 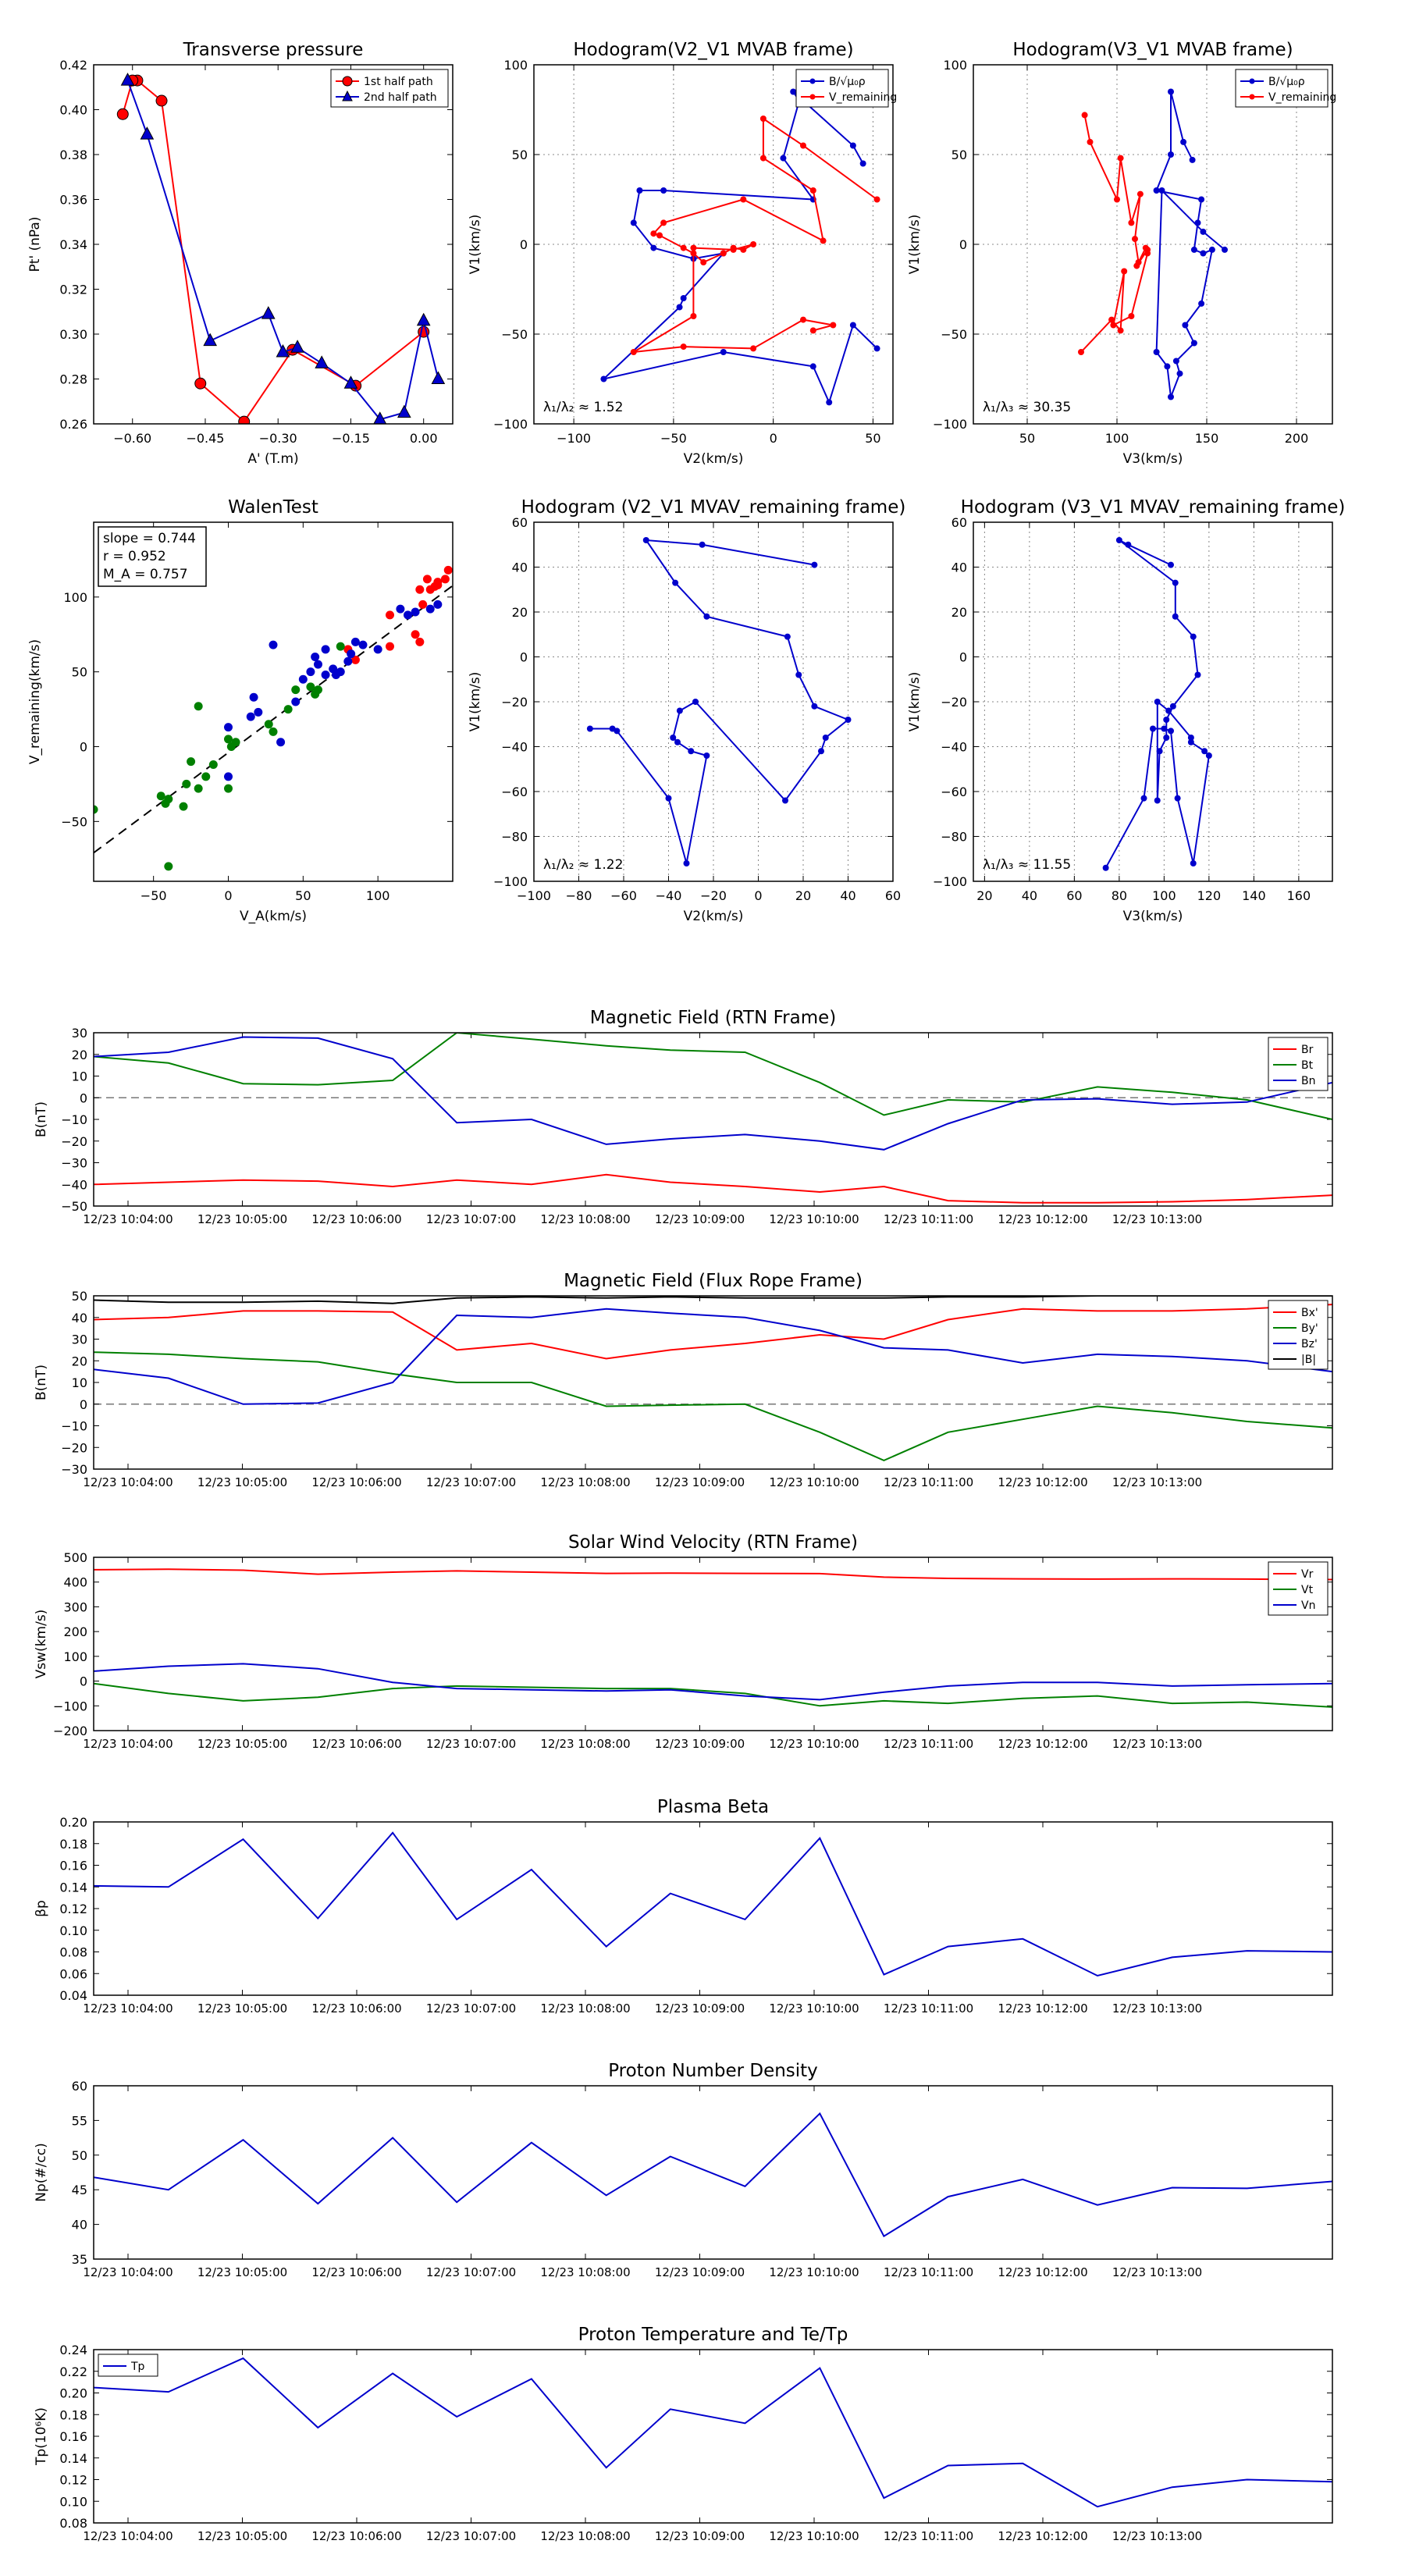 What do you see at coordinates (1307, 1050) in the screenshot?
I see `legend-label: Br` at bounding box center [1307, 1050].